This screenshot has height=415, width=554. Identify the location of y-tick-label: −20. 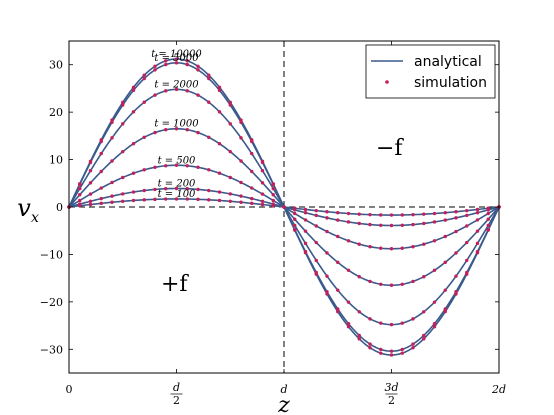
(51, 302).